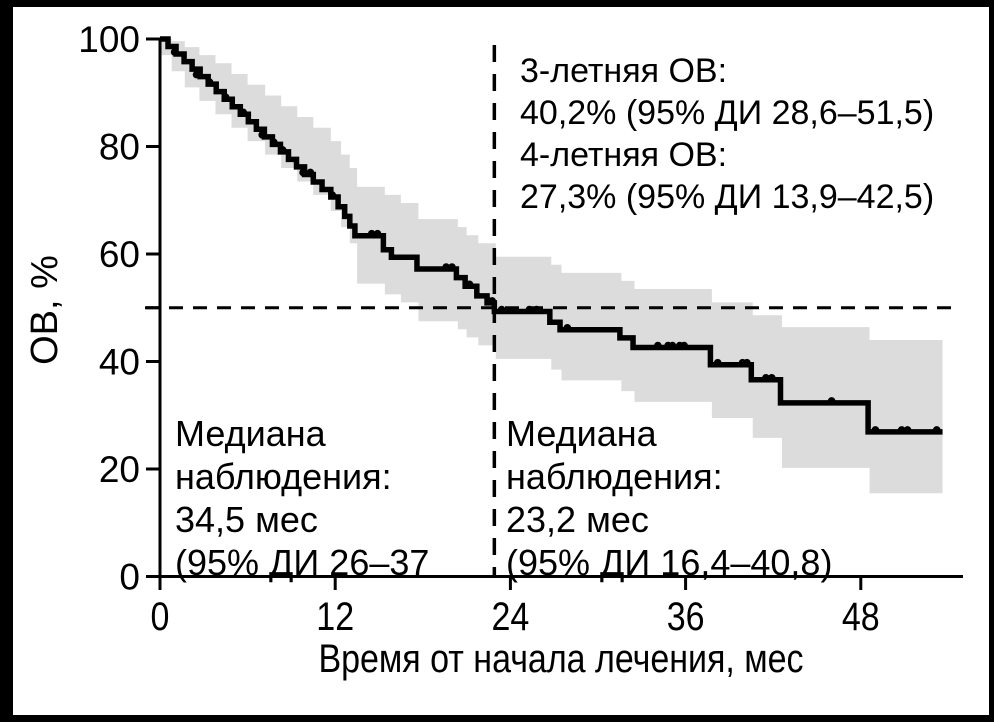 The image size is (994, 722). Describe the element at coordinates (119, 254) in the screenshot. I see `y-tick-label: 60` at that location.